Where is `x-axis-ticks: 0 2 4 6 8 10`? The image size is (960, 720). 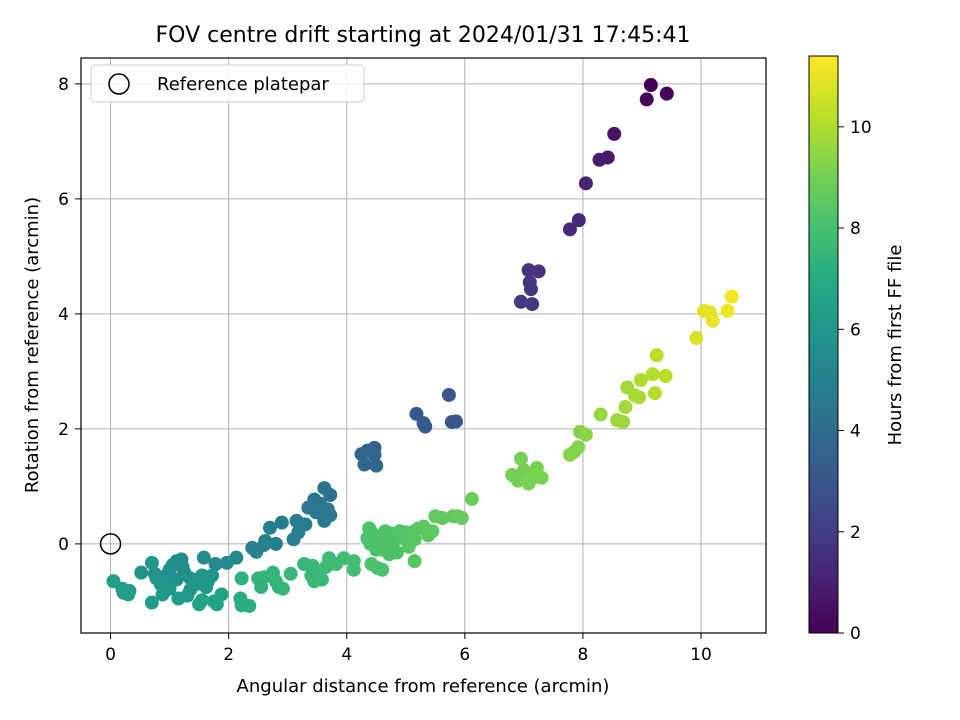 x-axis-ticks: 0 2 4 6 8 10 is located at coordinates (408, 649).